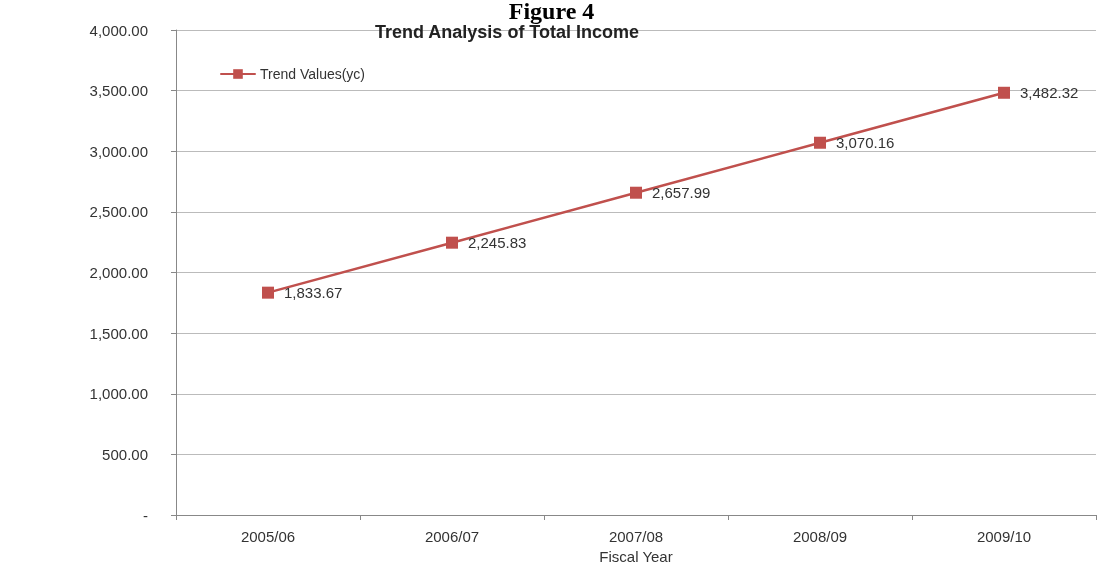 The image size is (1103, 581). What do you see at coordinates (865, 143) in the screenshot?
I see `data-label: 3,070.16` at bounding box center [865, 143].